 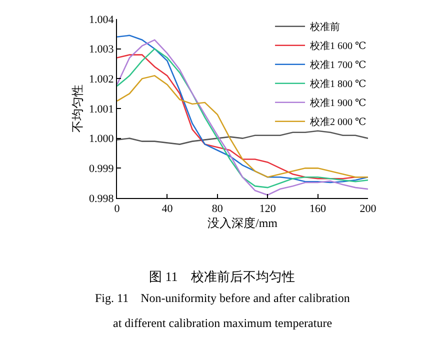 I want to click on legend-label: 校准1 800 ℃, so click(x=337, y=84).